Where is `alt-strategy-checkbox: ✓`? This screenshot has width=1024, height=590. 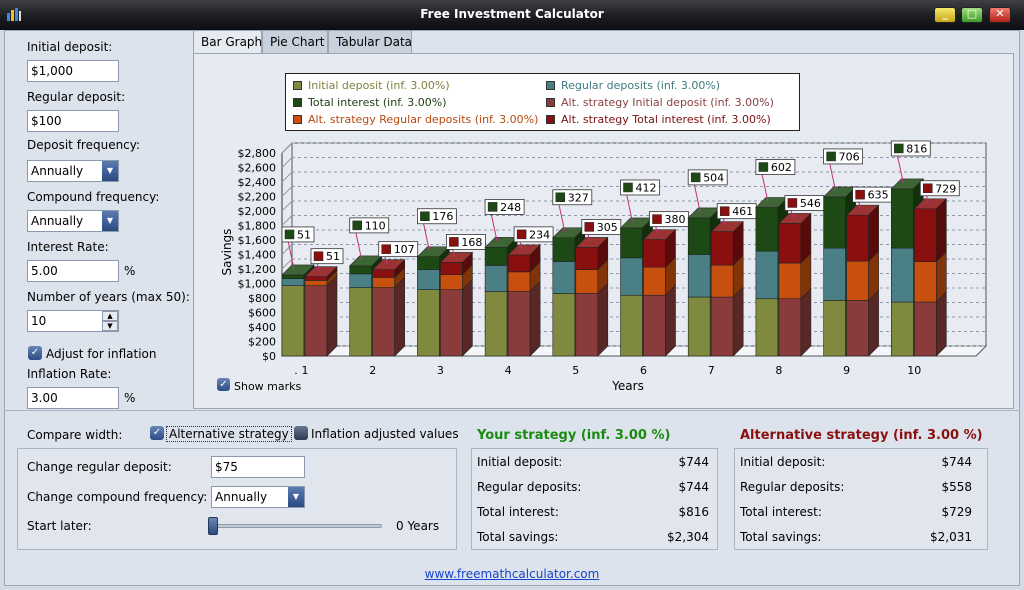 alt-strategy-checkbox: ✓ is located at coordinates (157, 433).